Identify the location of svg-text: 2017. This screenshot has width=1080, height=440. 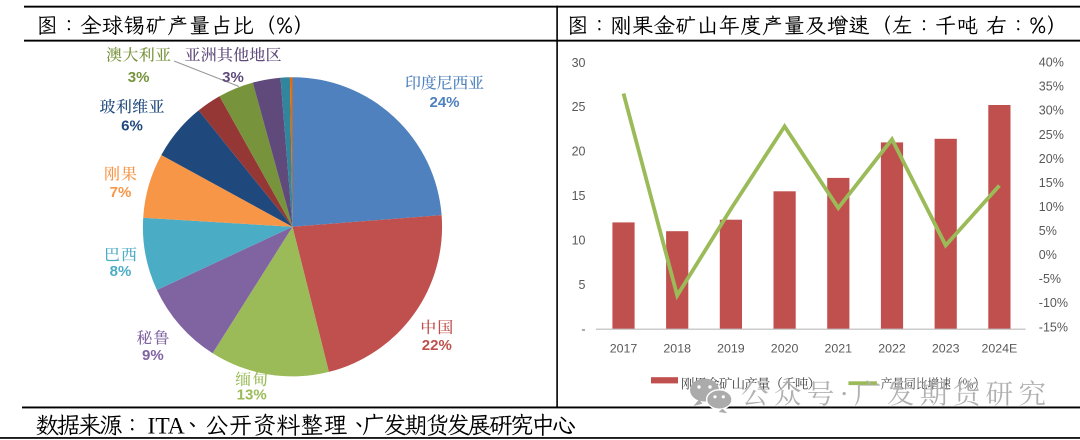
(624, 349).